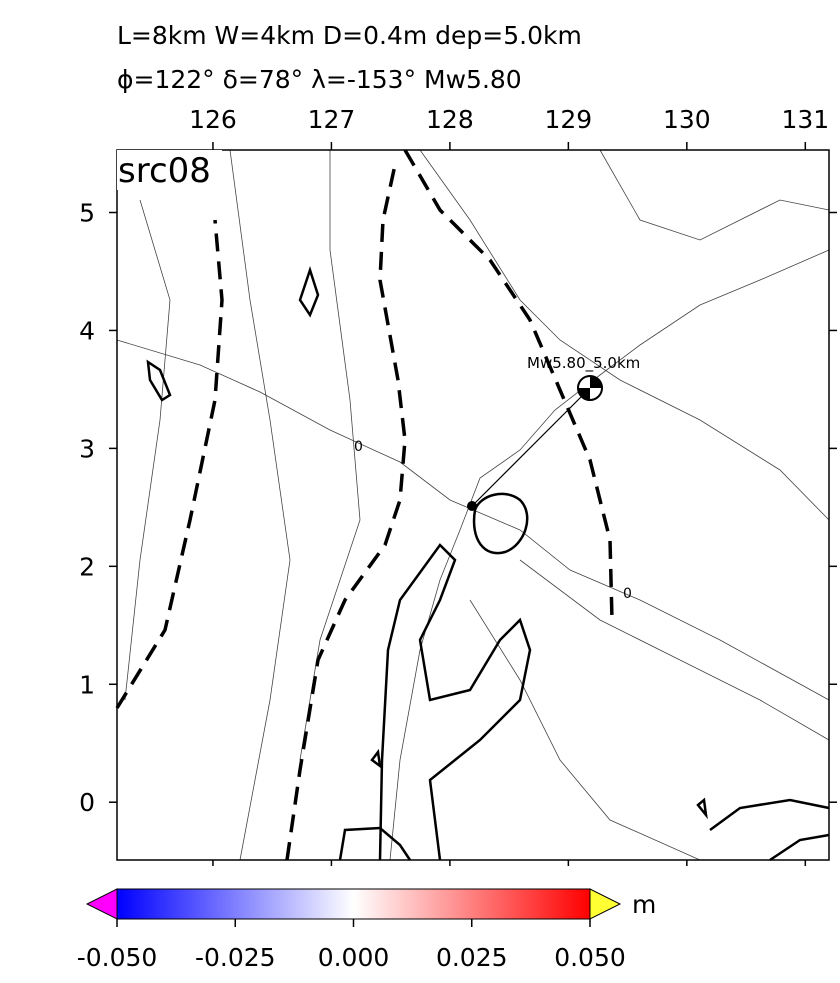 The image size is (840, 983). What do you see at coordinates (164, 171) in the screenshot?
I see `map-label: src08` at bounding box center [164, 171].